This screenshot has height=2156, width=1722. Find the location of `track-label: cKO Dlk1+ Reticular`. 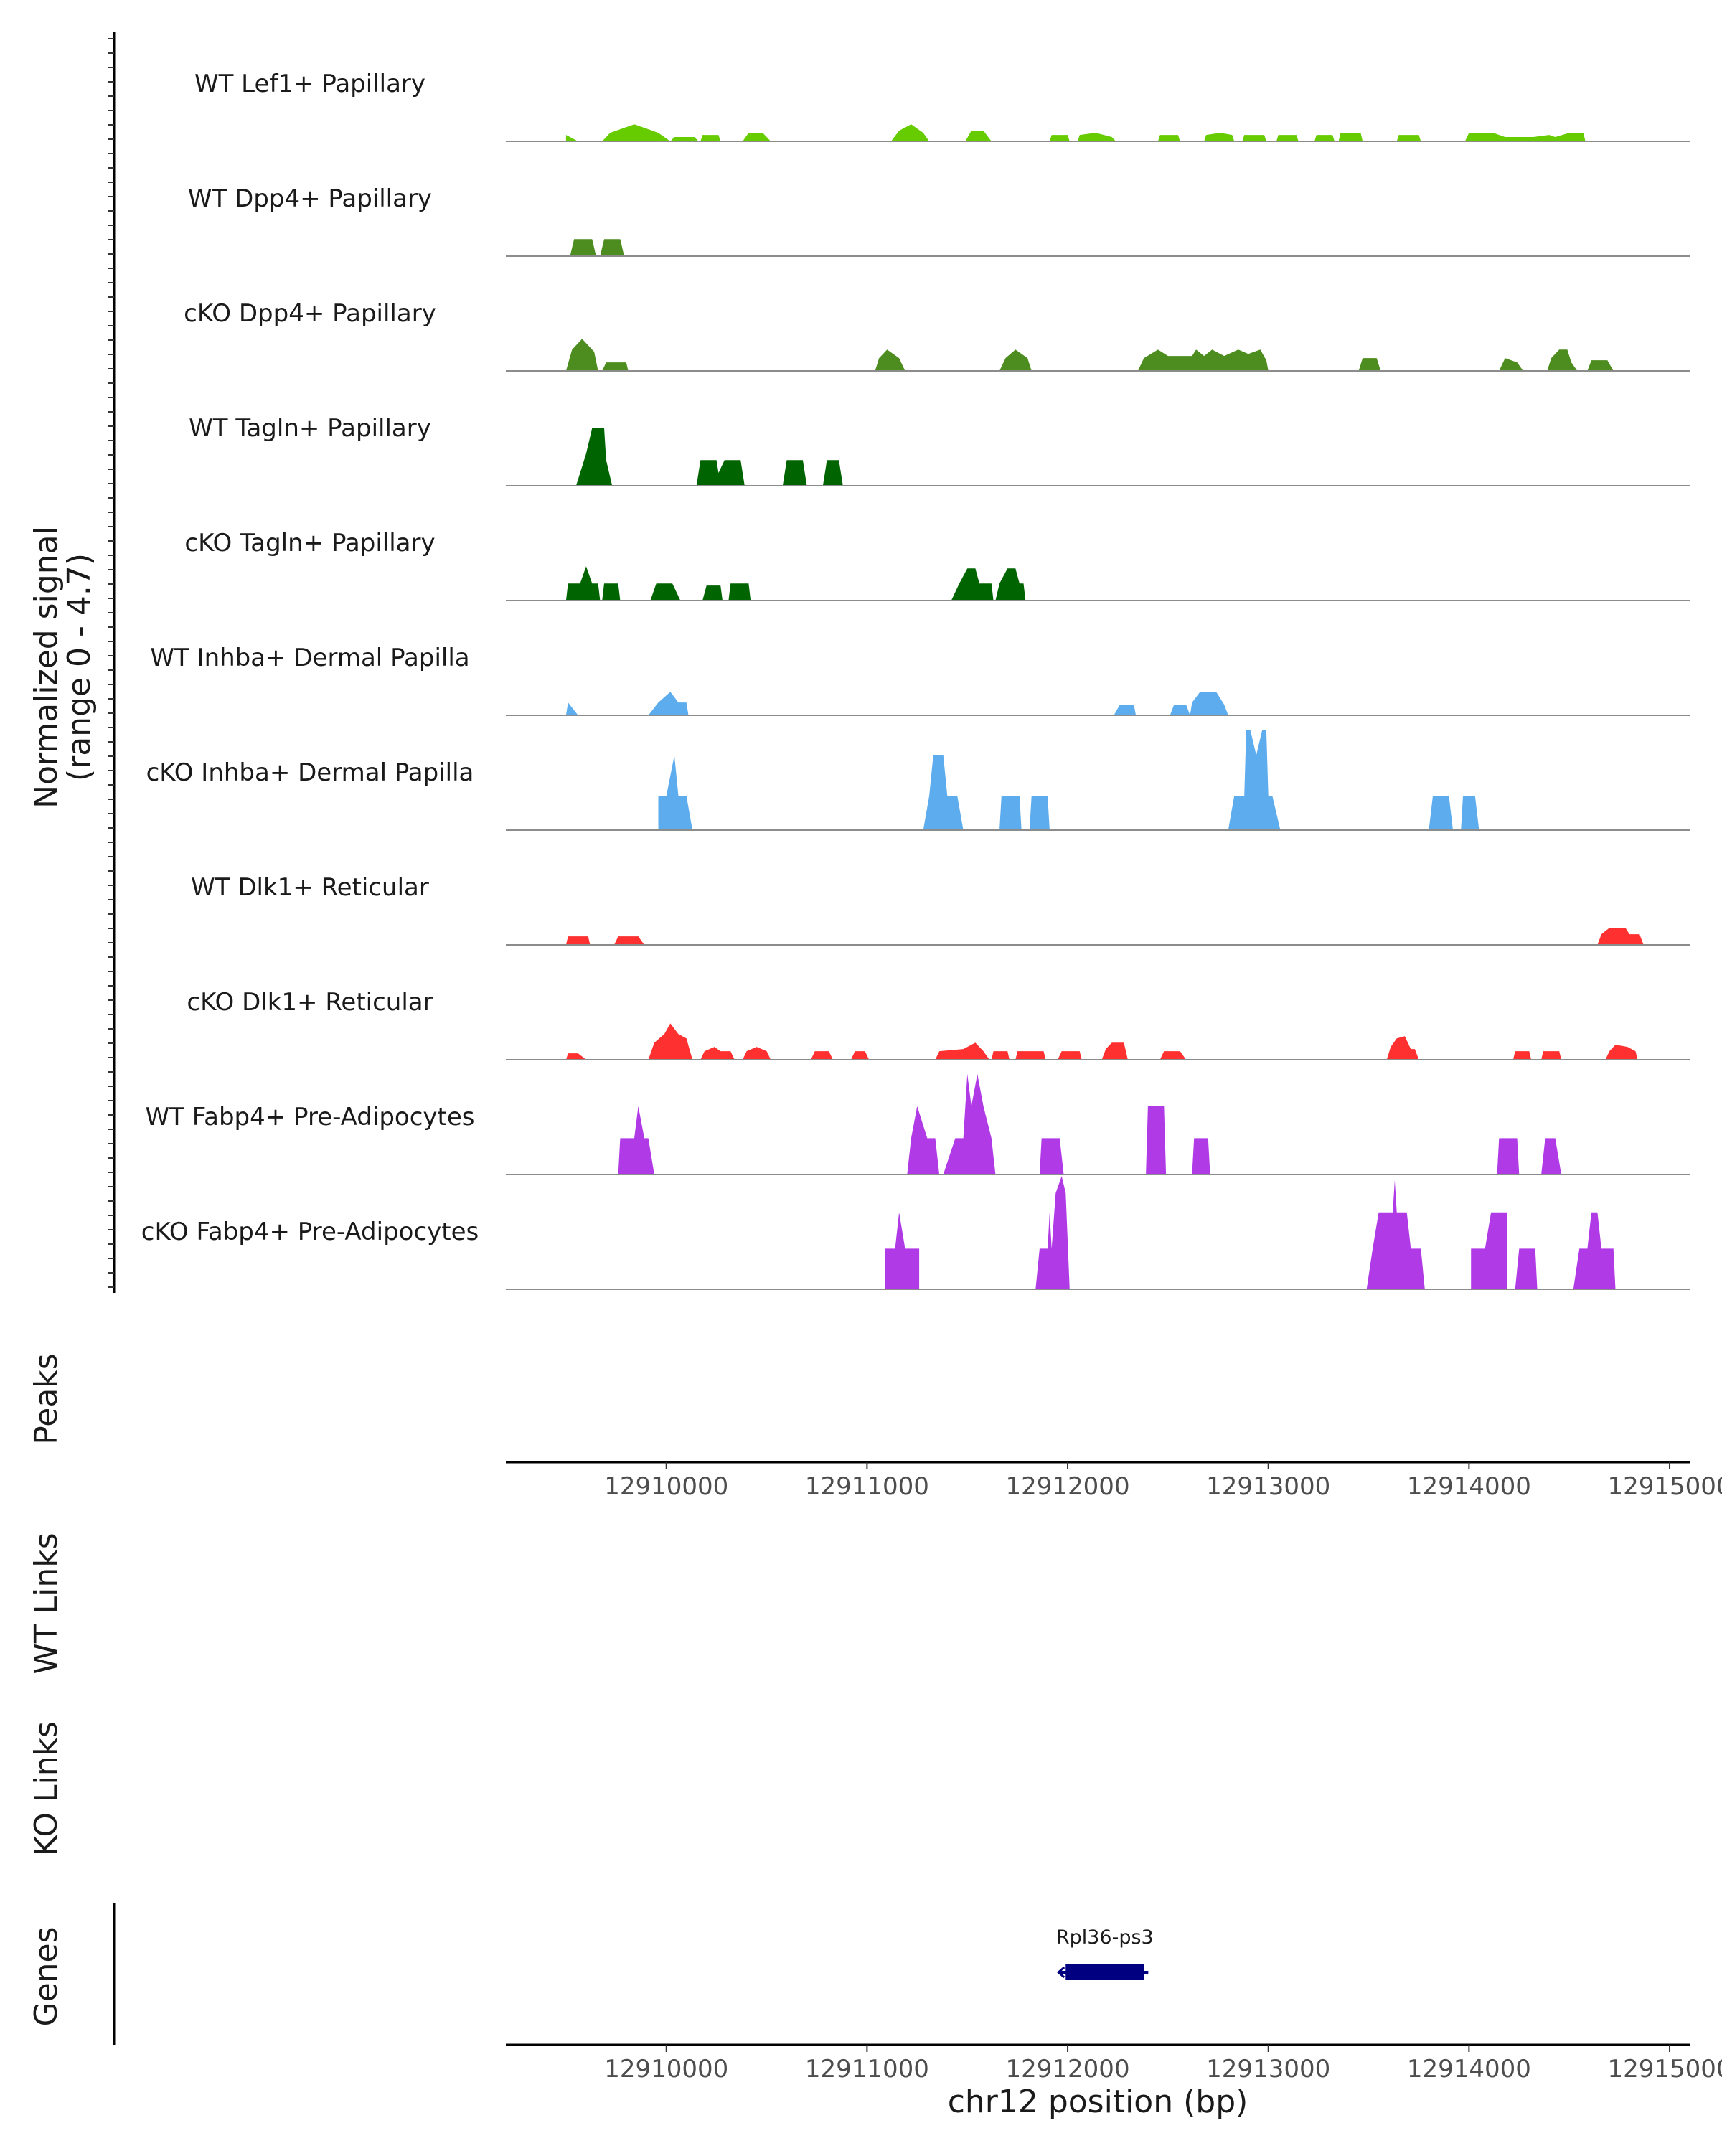

track-label: cKO Dlk1+ Reticular is located at coordinates (310, 1003).